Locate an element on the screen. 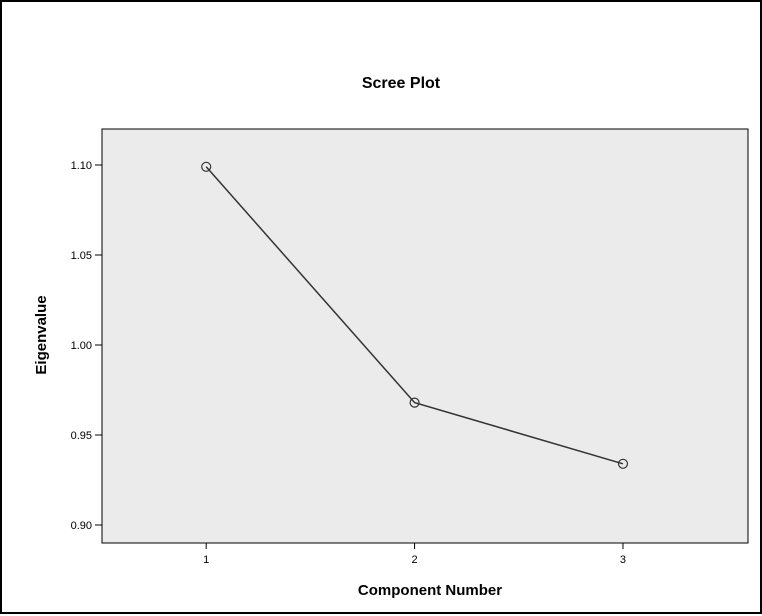 The image size is (762, 616). y-tick-label: 0.90 is located at coordinates (81, 526).